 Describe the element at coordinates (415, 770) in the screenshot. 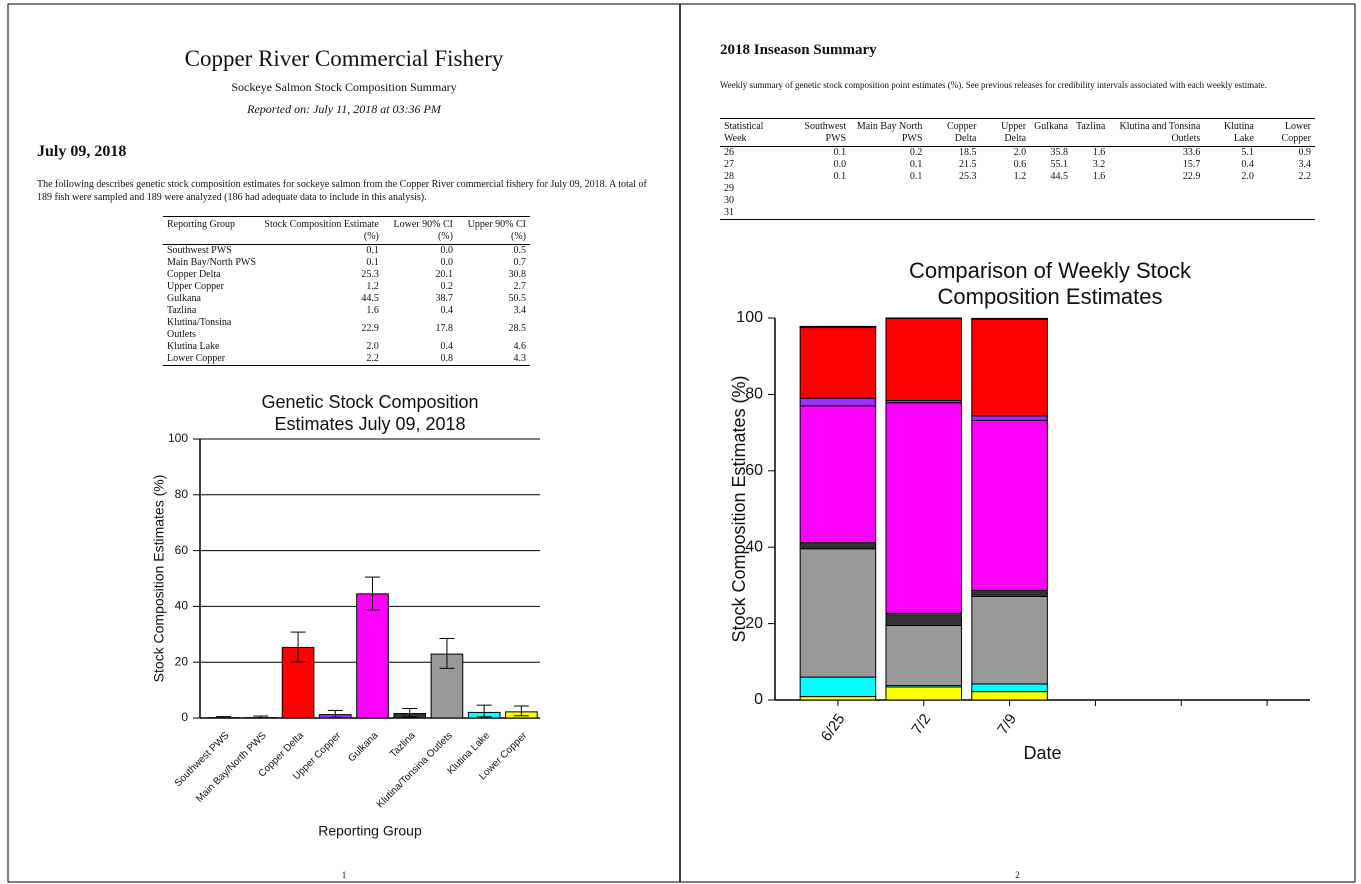

I see `x-tick-label: Klutina/Tonsina Outlets` at that location.